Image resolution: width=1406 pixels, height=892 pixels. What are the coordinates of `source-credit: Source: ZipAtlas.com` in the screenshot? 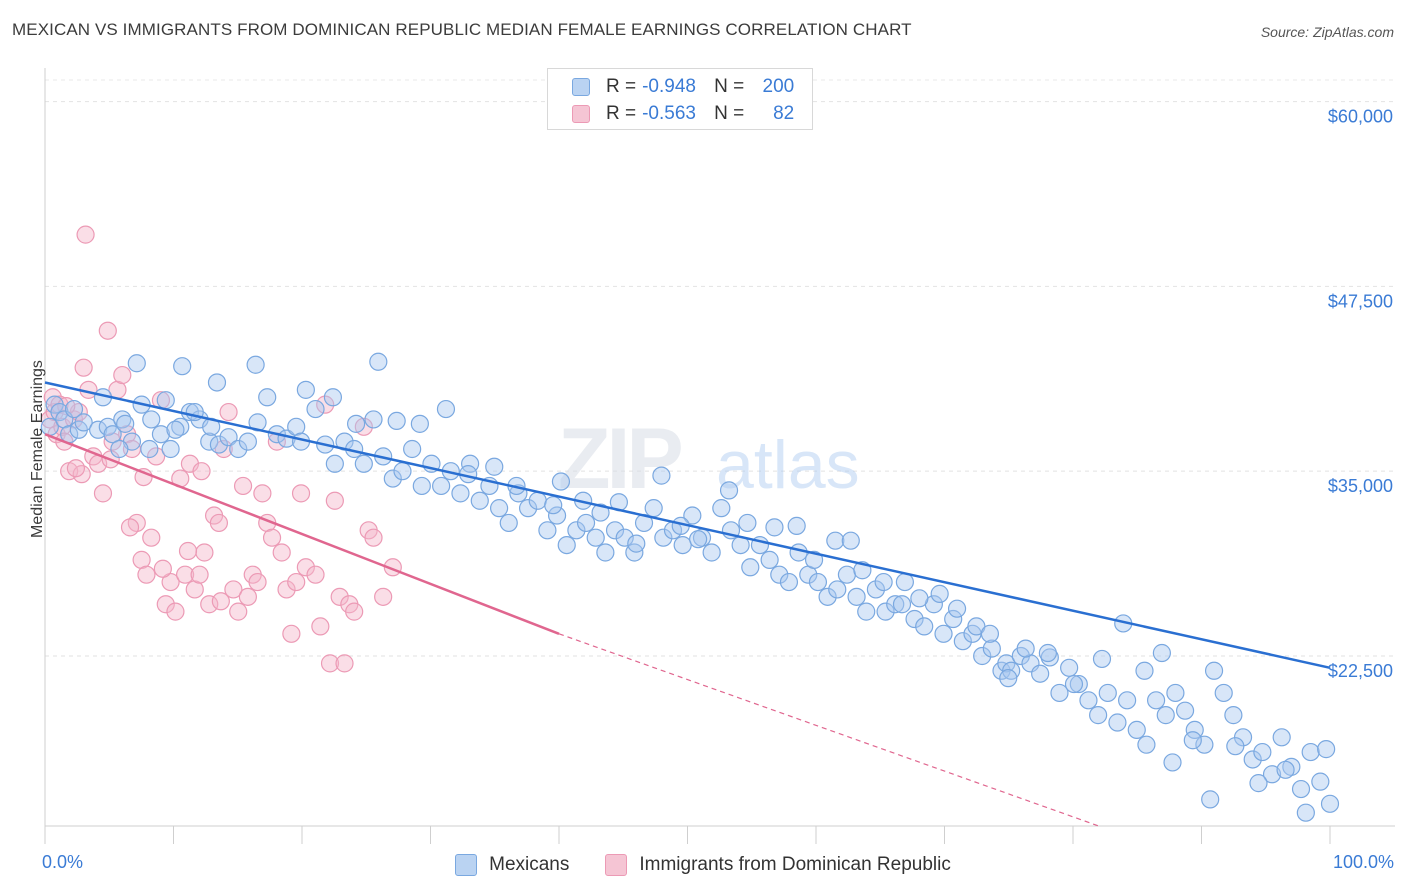 It's located at (1327, 32).